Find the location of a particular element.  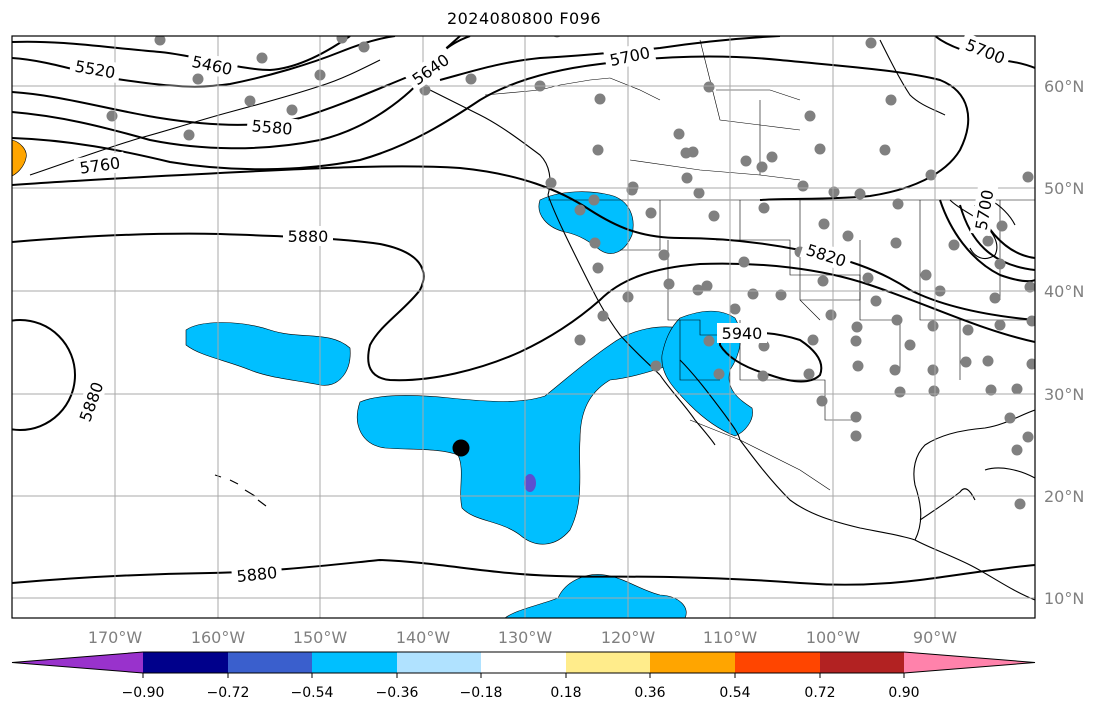

lon-tick-label: 170°W is located at coordinates (115, 637).